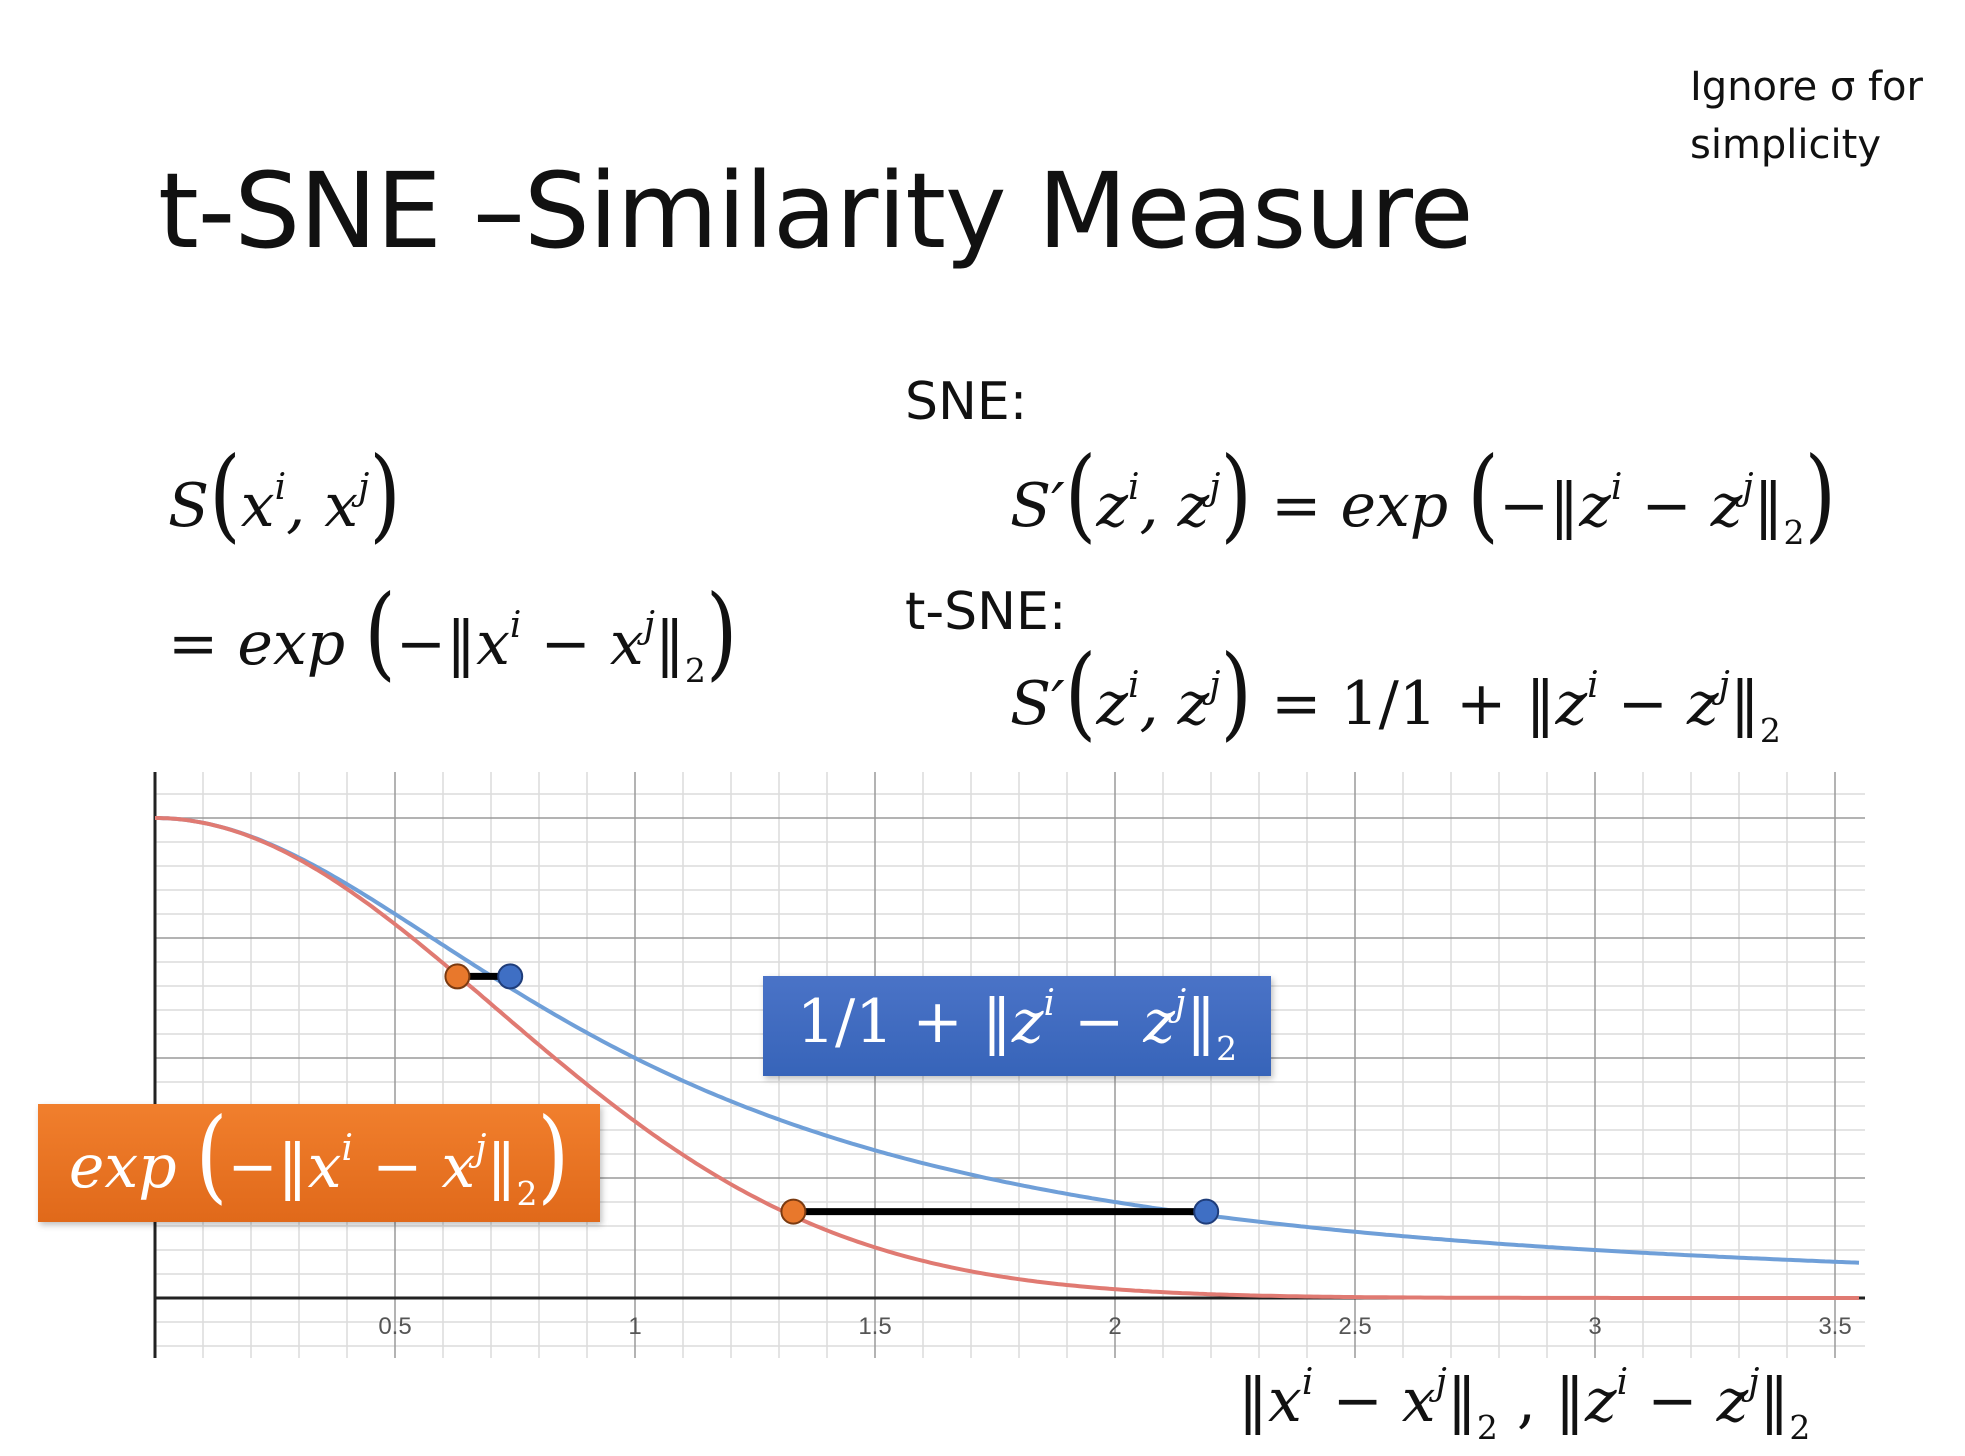 This screenshot has height=1456, width=1965. I want to click on x-tick-label: 2, so click(1114, 1326).